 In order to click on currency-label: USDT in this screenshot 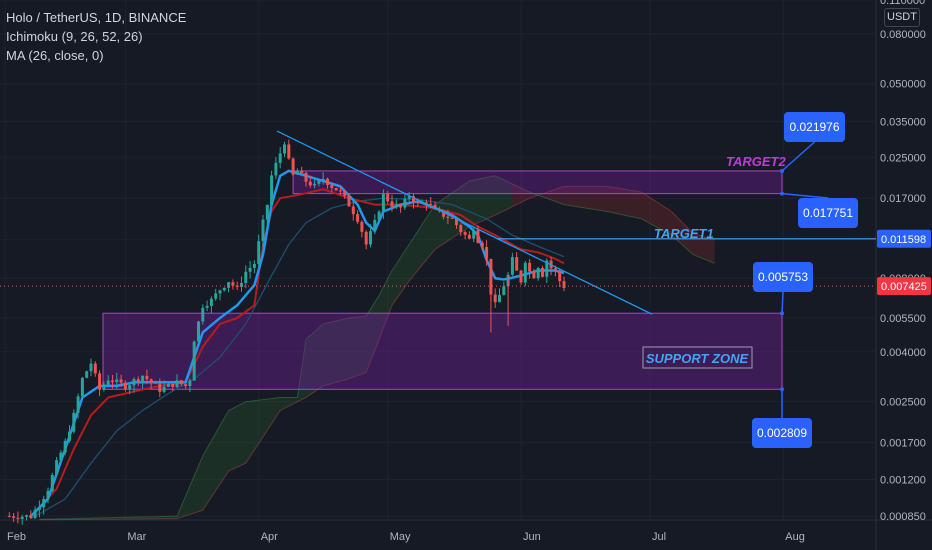, I will do `click(902, 17)`.